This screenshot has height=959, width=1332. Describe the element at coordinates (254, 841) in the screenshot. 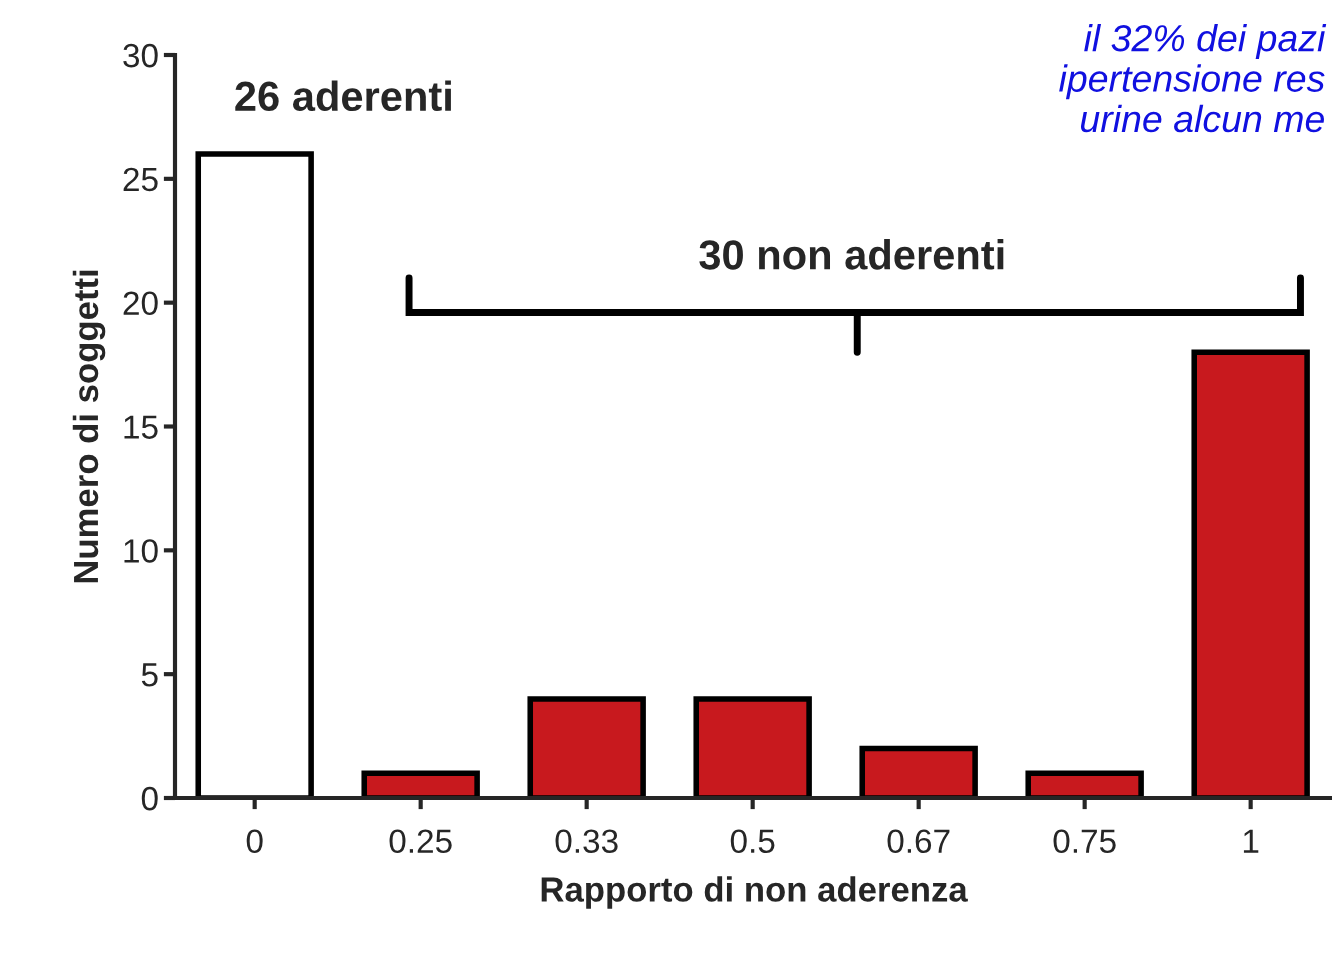

I see `x-tick-label: 0` at that location.